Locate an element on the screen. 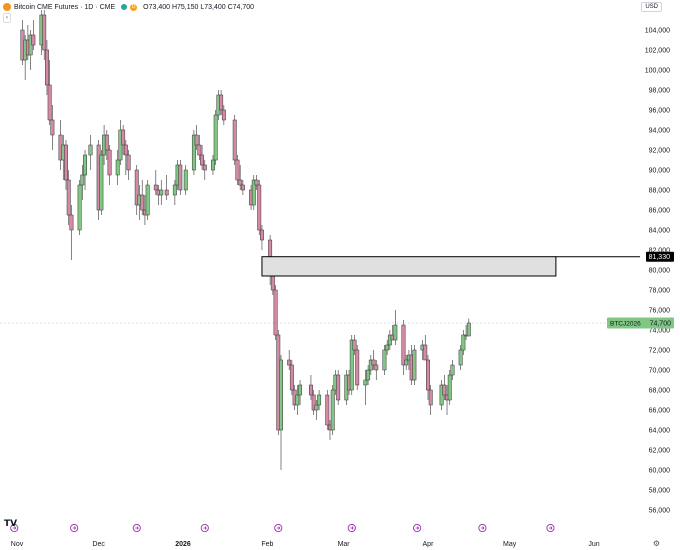  symbol-title: Bitcoin CME Futures · 1D · CME is located at coordinates (65, 7).